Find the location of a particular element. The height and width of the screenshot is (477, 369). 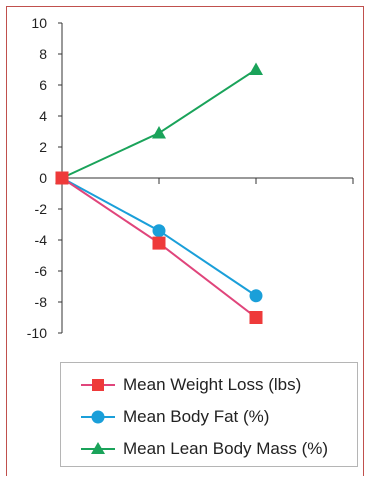

y-tick-label: 10 is located at coordinates (39, 23).